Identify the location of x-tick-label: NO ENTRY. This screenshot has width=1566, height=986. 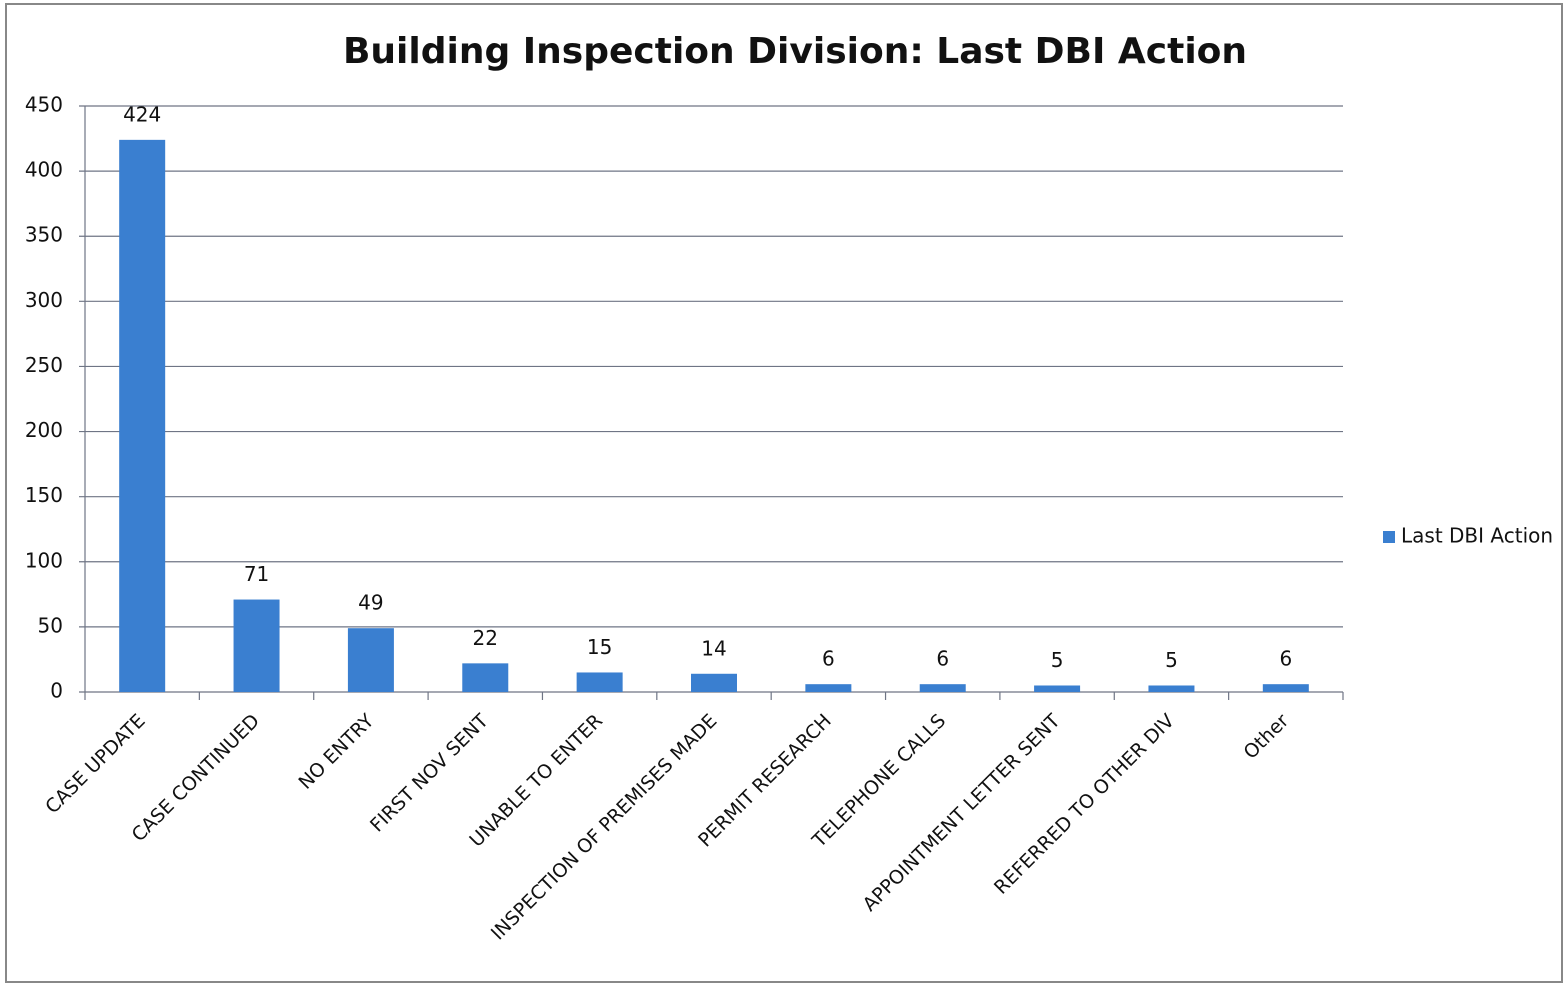
(336, 752).